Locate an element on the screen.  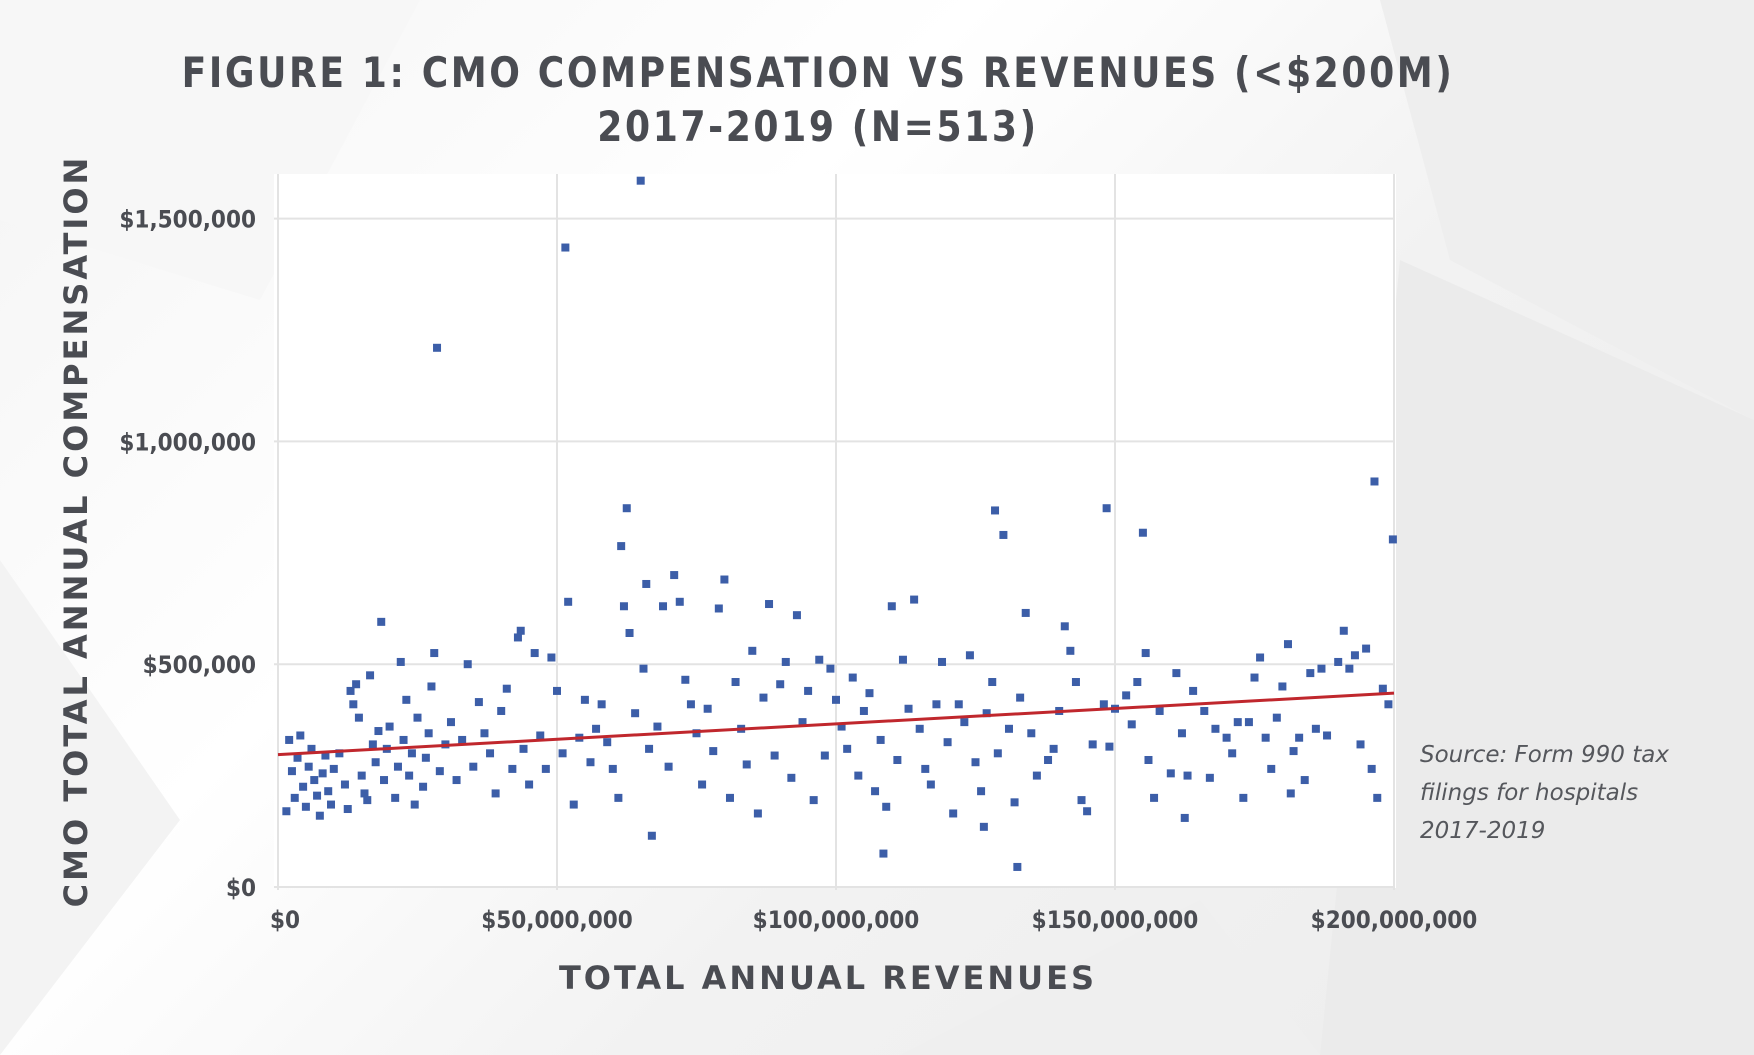
x-tick-label: $200,000,000 is located at coordinates (1394, 920).